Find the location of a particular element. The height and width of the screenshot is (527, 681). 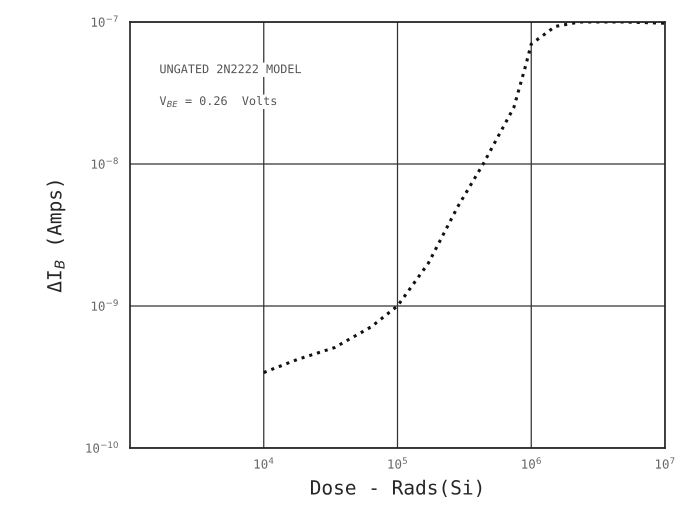

x-tick-label: 10$^{4}$ is located at coordinates (264, 463).